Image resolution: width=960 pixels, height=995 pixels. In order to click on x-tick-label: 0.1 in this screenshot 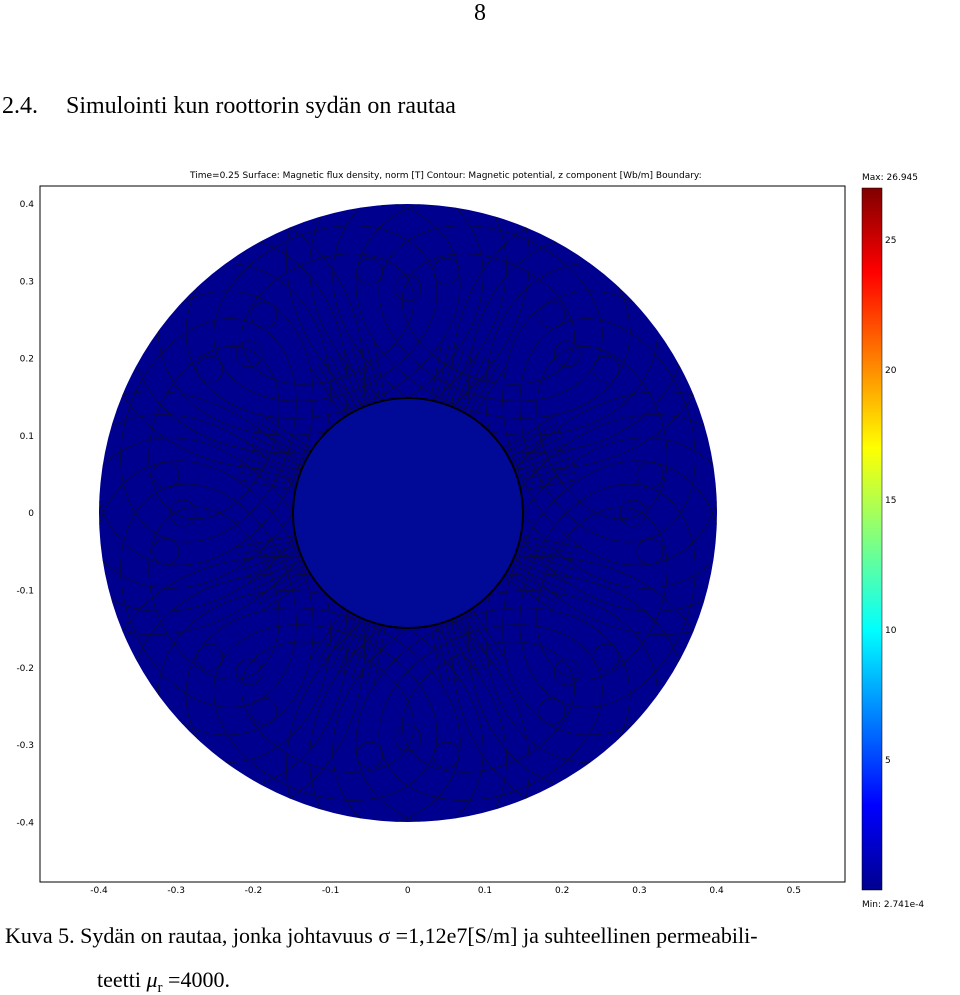, I will do `click(485, 891)`.